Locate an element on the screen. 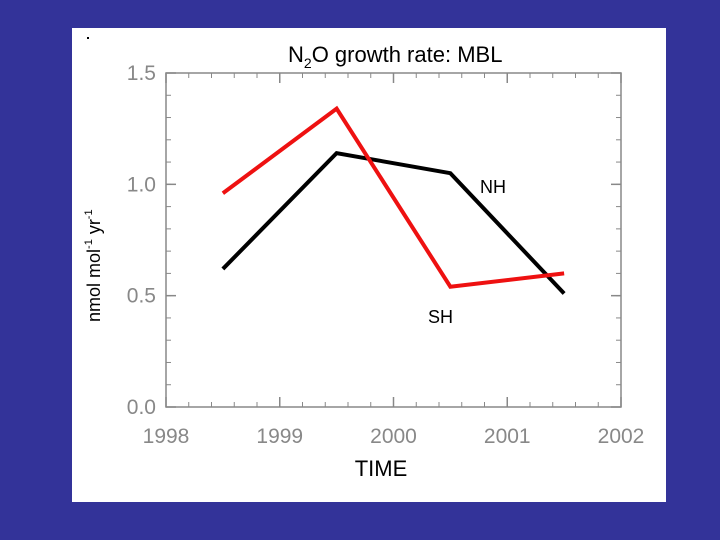  x-tick-label: 2000 is located at coordinates (393, 436).